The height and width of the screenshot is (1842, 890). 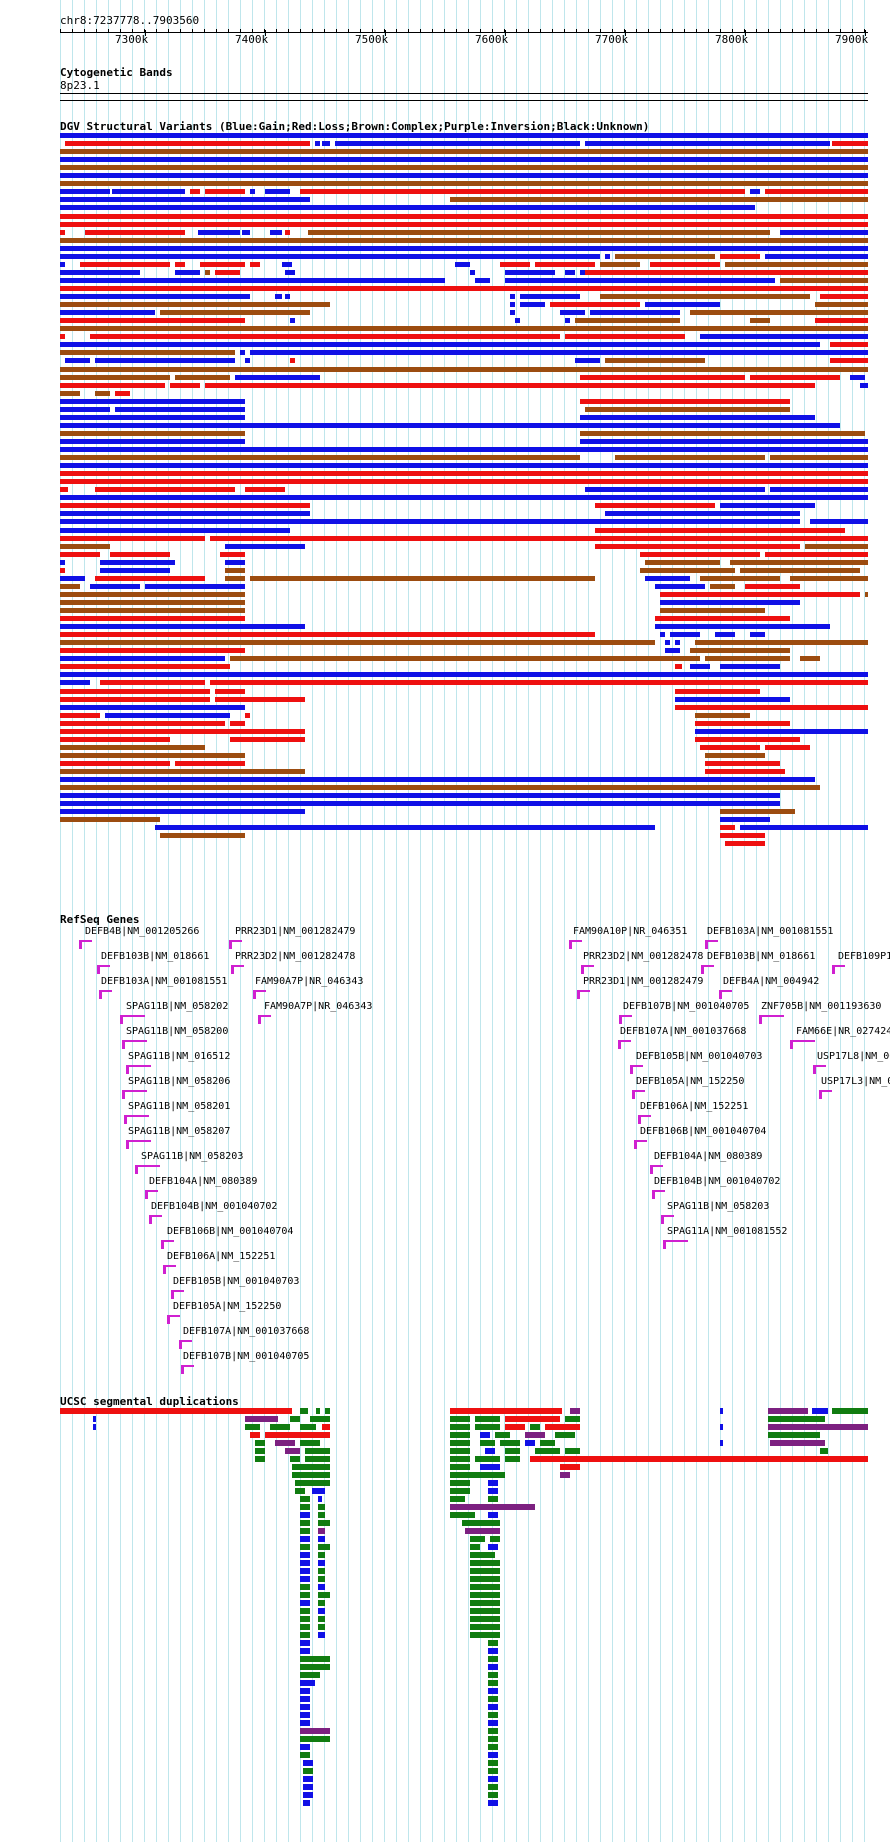 What do you see at coordinates (203, 1181) in the screenshot?
I see `gene-label: DEFB104A|NM_080389` at bounding box center [203, 1181].